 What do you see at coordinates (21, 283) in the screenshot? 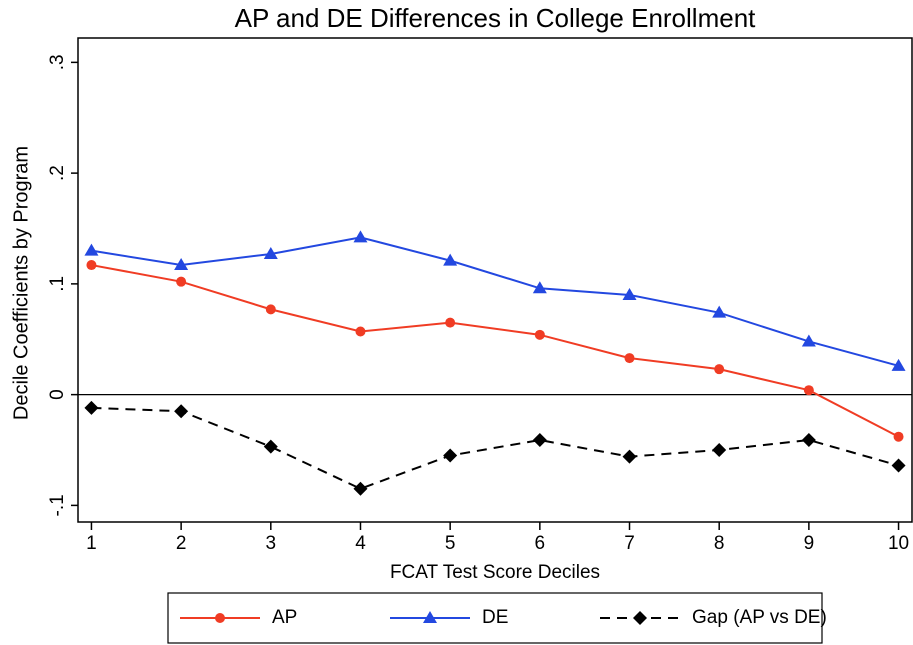
I see `y-axis-label: Decile Coefficients by Program` at bounding box center [21, 283].